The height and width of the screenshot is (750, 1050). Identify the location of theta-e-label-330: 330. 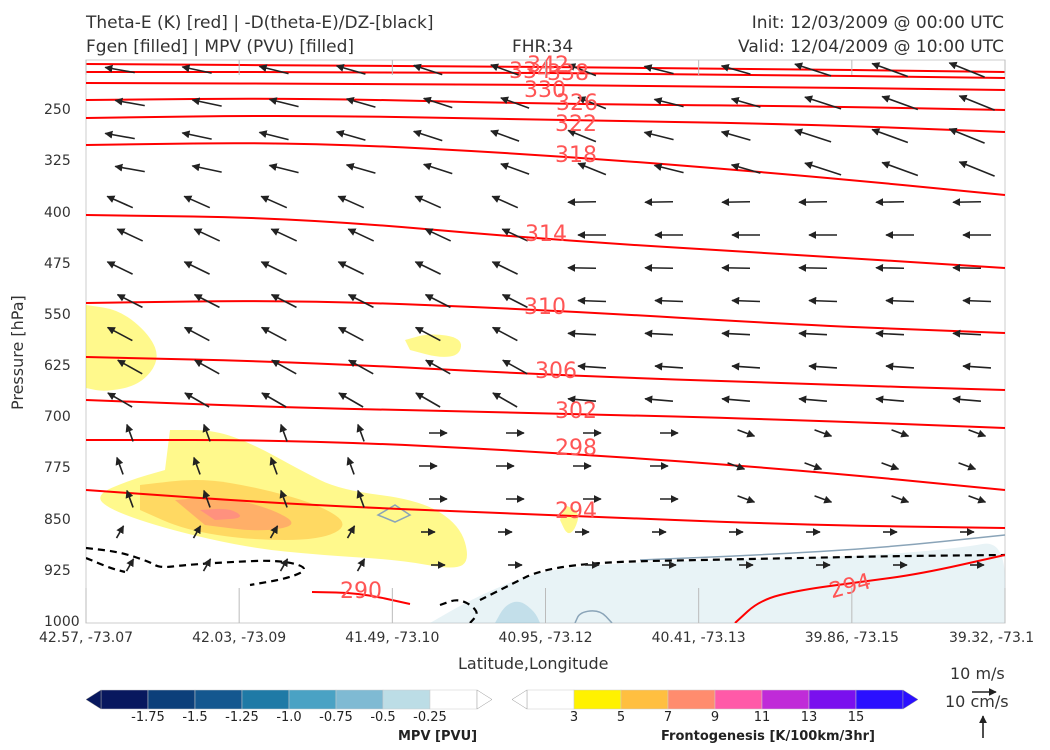
(545, 90).